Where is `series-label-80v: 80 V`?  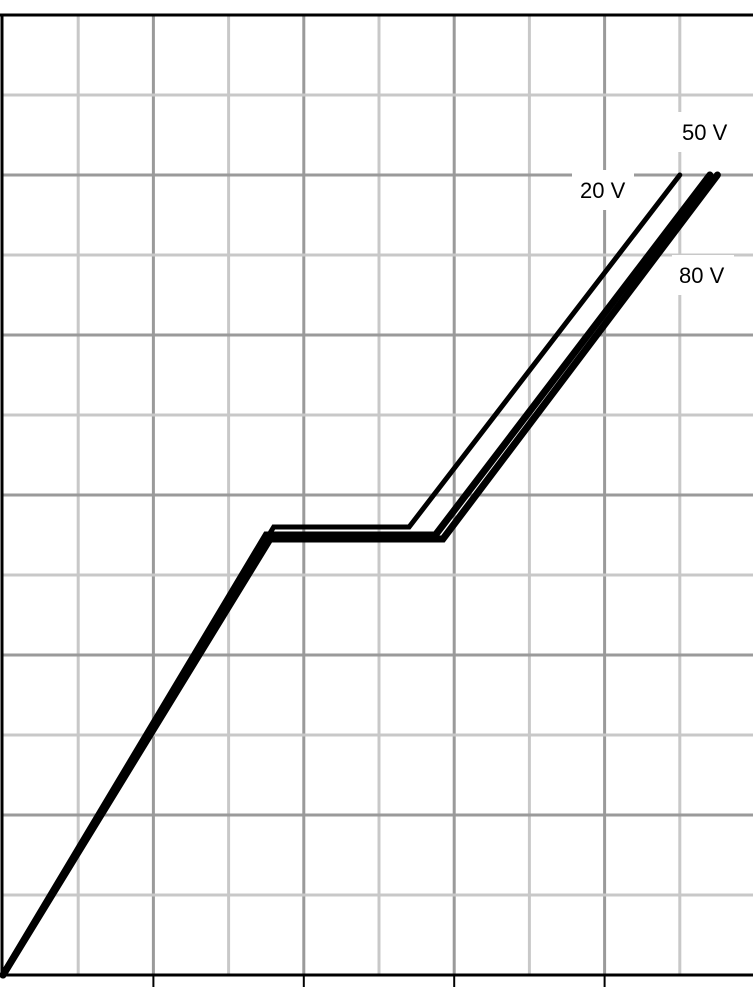
series-label-80v: 80 V is located at coordinates (702, 275).